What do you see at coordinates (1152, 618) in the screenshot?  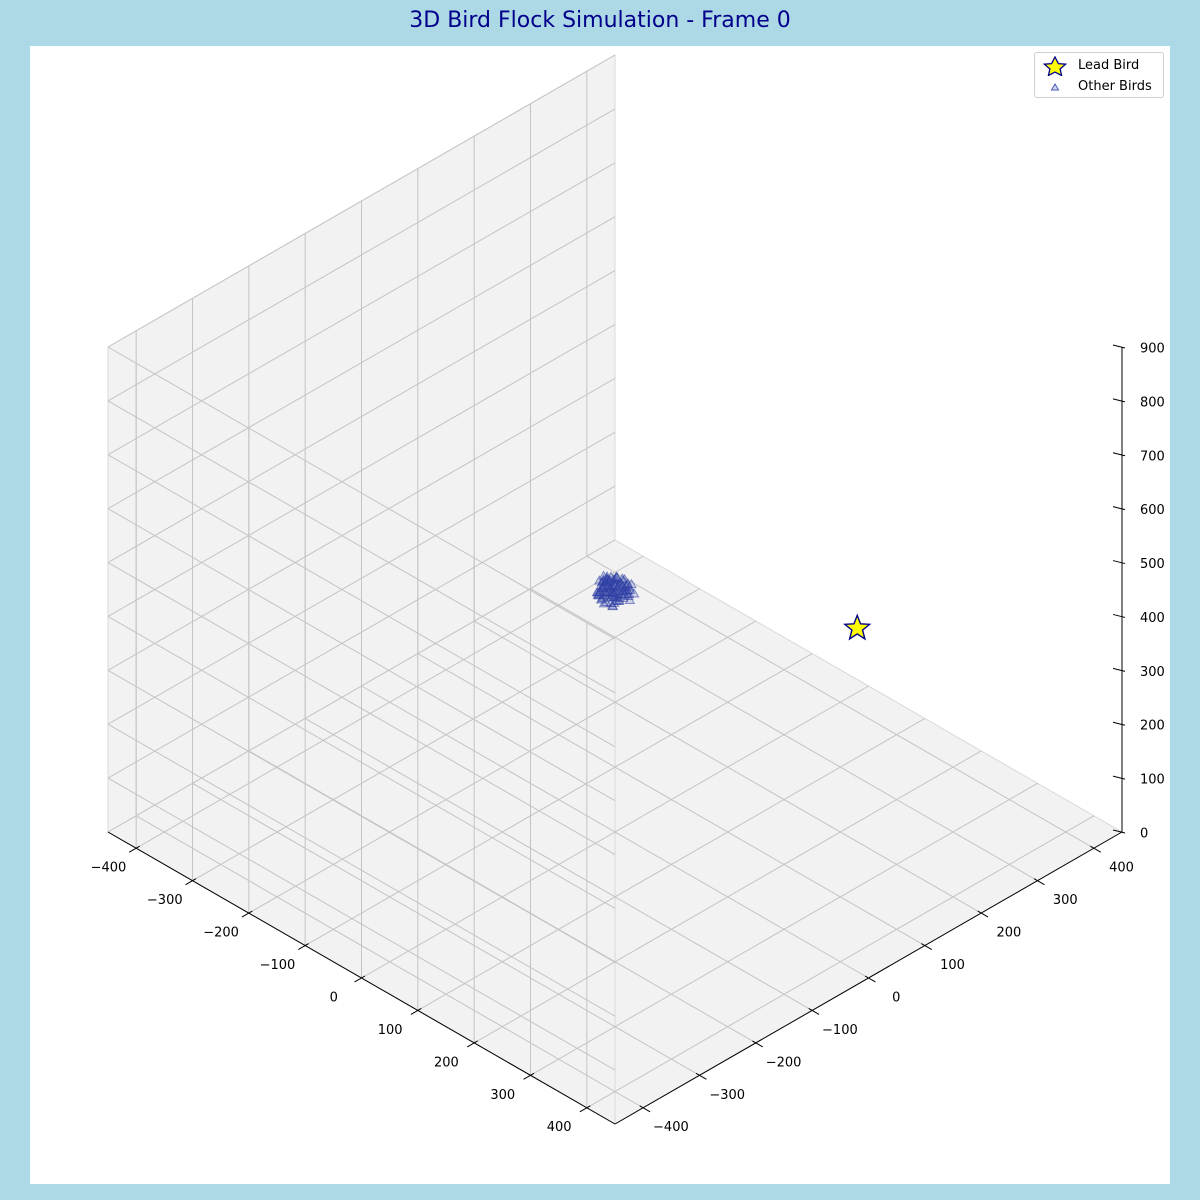 I see `z-tick-label: 400` at bounding box center [1152, 618].